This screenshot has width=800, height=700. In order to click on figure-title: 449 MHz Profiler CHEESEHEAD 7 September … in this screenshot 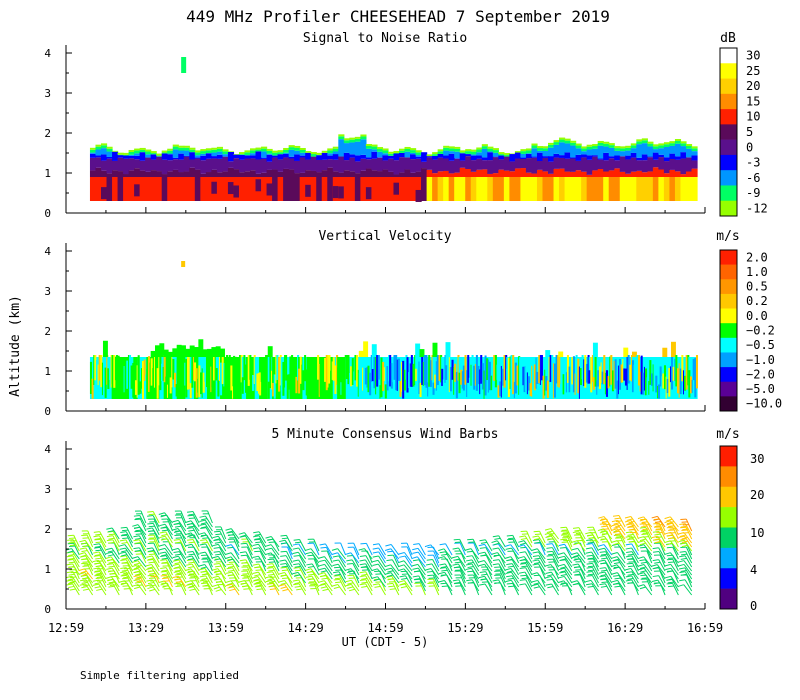, I will do `click(398, 16)`.